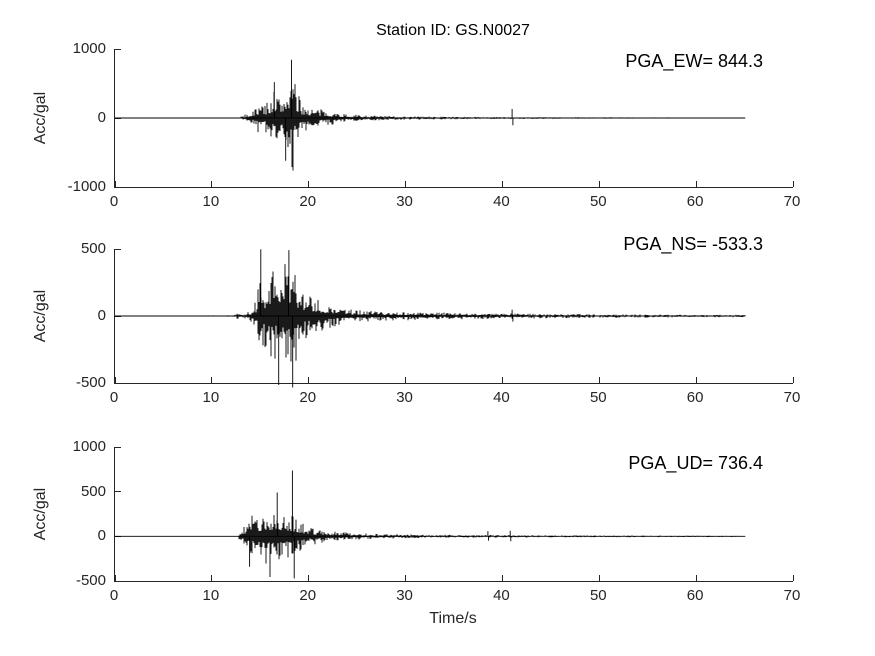 This screenshot has width=875, height=656. What do you see at coordinates (693, 244) in the screenshot?
I see `pga-ns-annotation: PGA_NS= -533.3` at bounding box center [693, 244].